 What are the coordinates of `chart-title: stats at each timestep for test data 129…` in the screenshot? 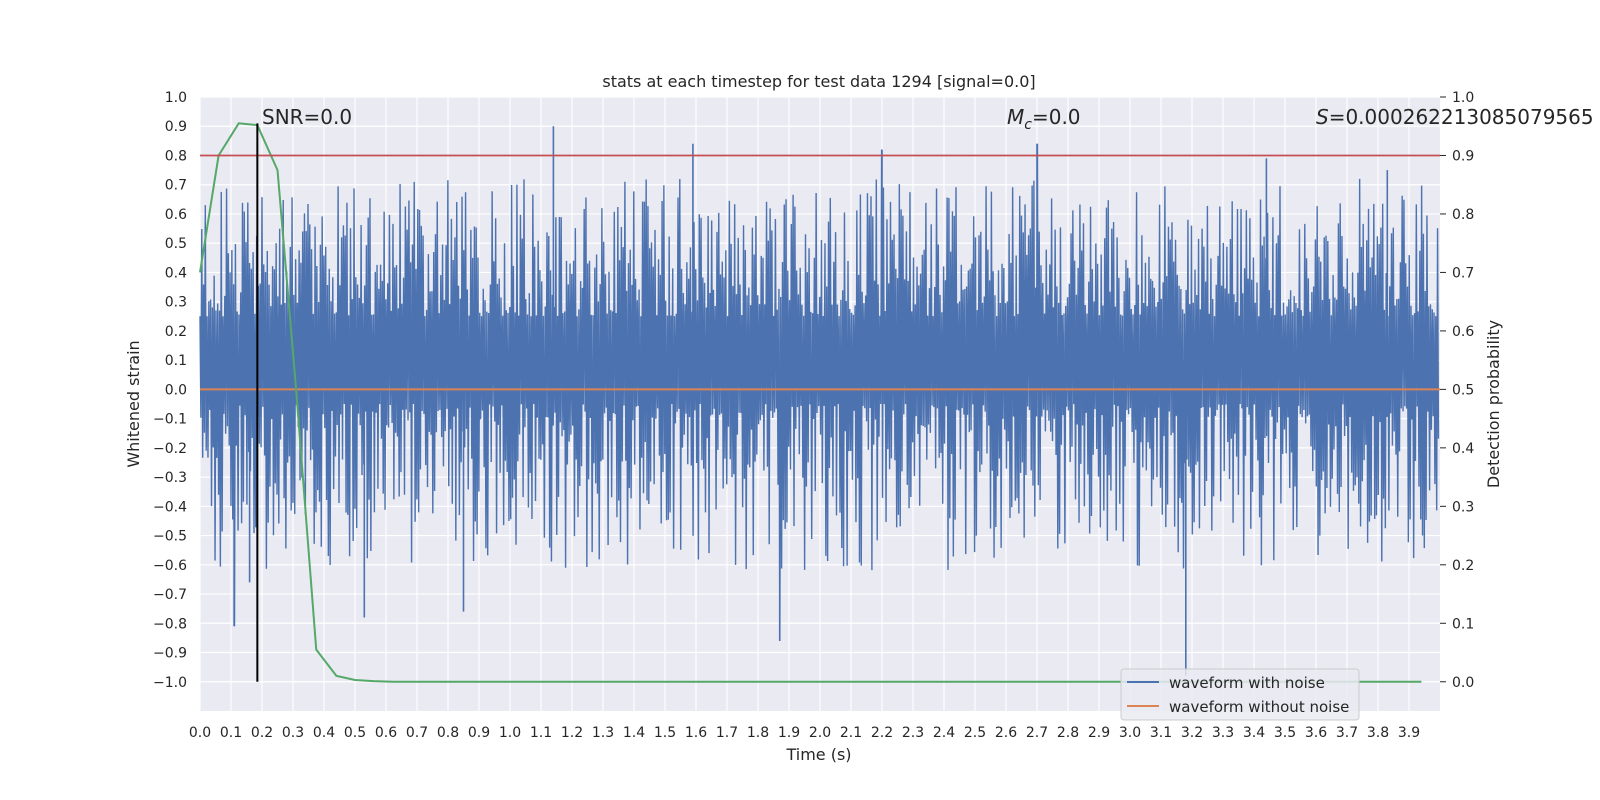 It's located at (818, 81).